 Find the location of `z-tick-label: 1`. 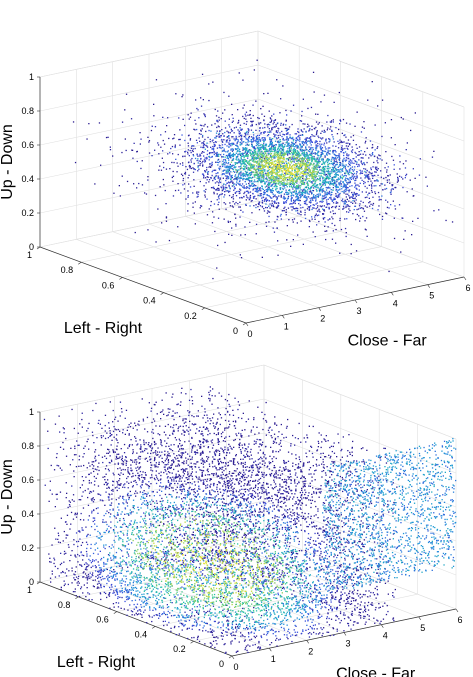

z-tick-label: 1 is located at coordinates (31, 77).